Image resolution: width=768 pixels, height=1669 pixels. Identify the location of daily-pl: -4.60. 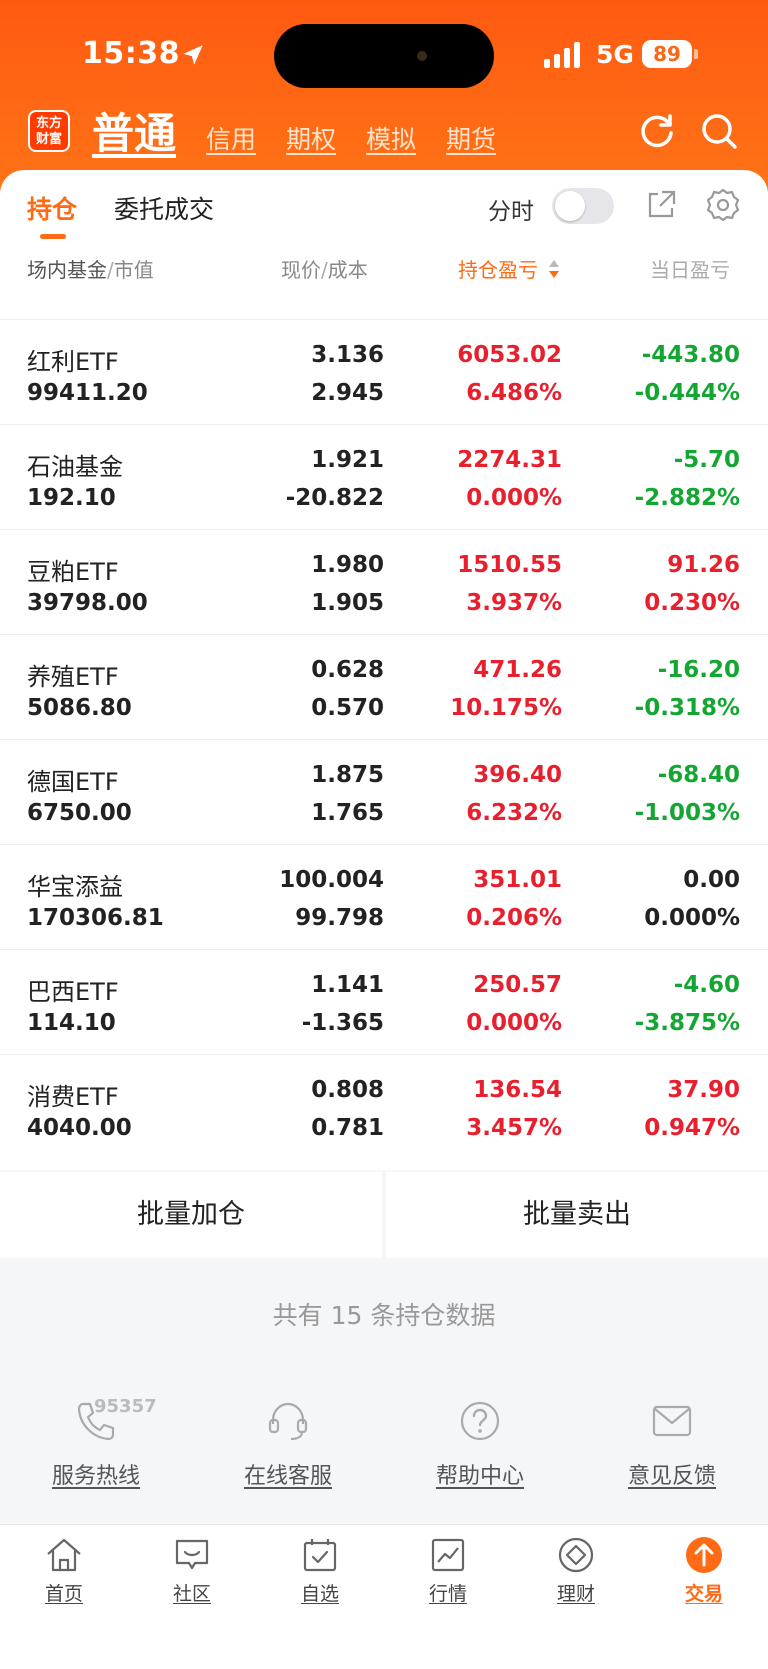
(706, 985).